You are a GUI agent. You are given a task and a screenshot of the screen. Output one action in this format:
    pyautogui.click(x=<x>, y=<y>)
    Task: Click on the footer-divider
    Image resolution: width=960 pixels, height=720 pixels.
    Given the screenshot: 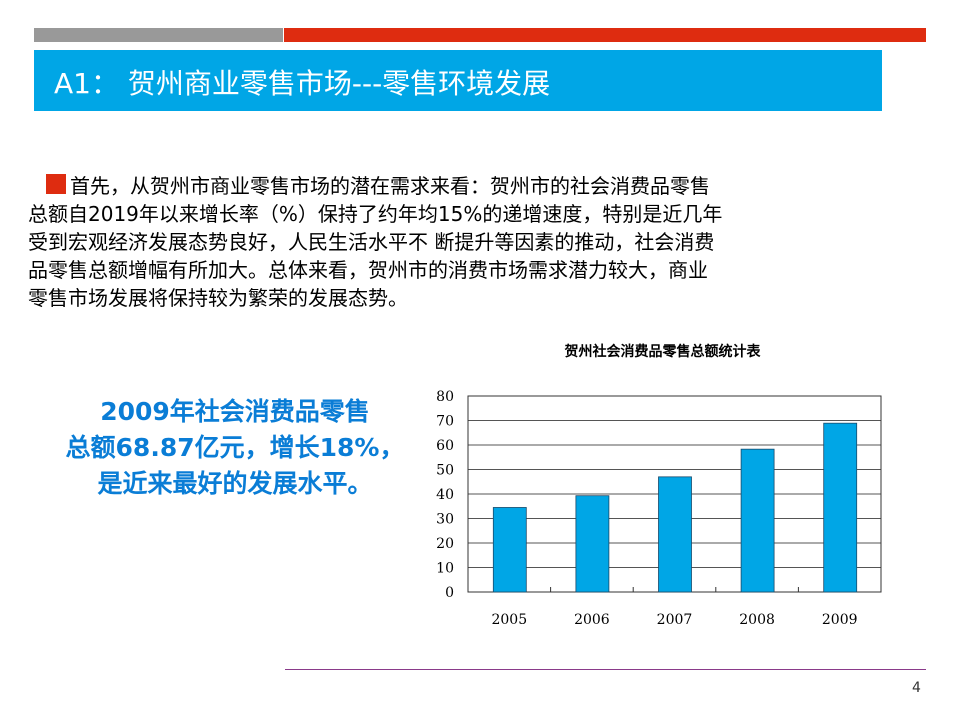 What is the action you would take?
    pyautogui.click(x=605, y=669)
    